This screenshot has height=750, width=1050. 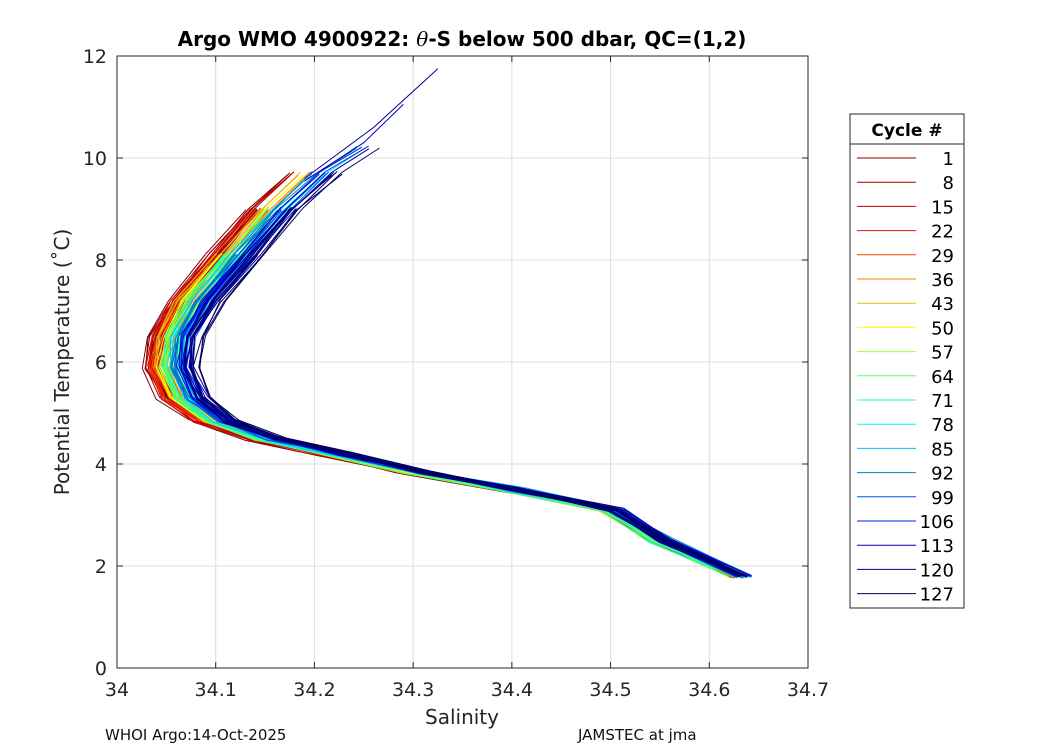 What do you see at coordinates (637, 735) in the screenshot?
I see `footer-credit: JAMSTEC at jma` at bounding box center [637, 735].